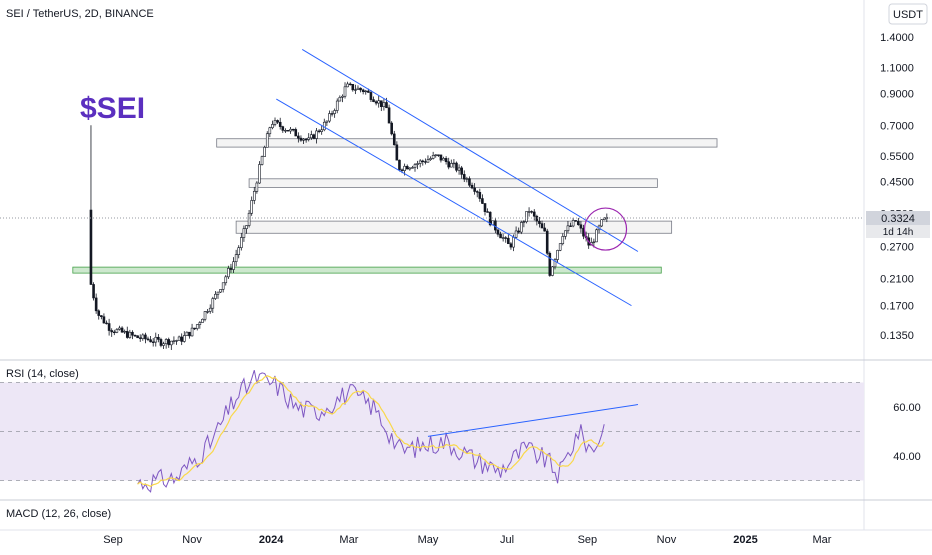 This screenshot has height=555, width=932. I want to click on current-price-label: 0.3324, so click(898, 219).